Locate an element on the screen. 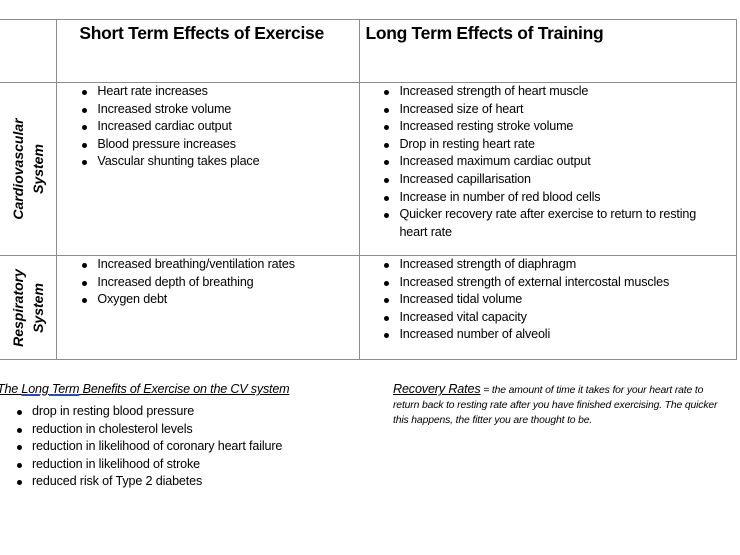 The width and height of the screenshot is (740, 555). header-cell-long-term: Long Term Effects of Training is located at coordinates (548, 51).